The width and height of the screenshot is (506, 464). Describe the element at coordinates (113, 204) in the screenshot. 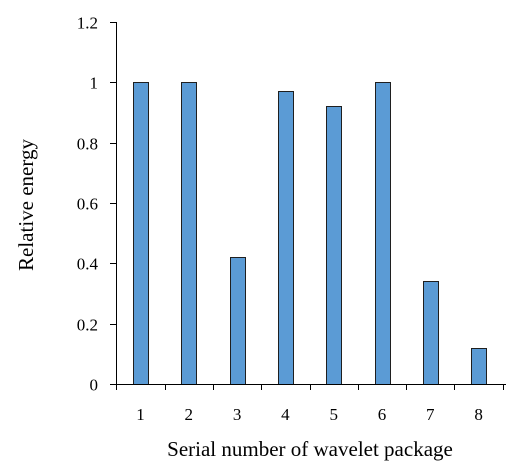

I see `y-tick-marks` at that location.